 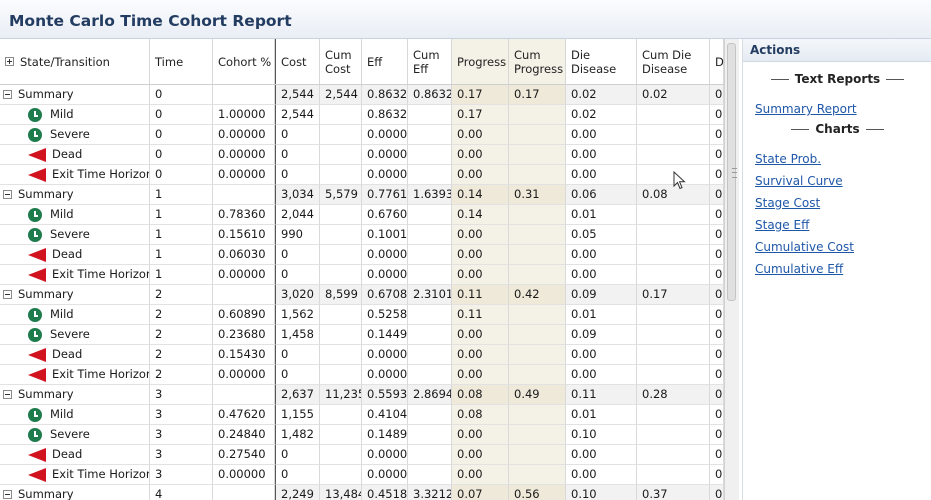 I want to click on cell-diedisease: 0.01, so click(x=601, y=215).